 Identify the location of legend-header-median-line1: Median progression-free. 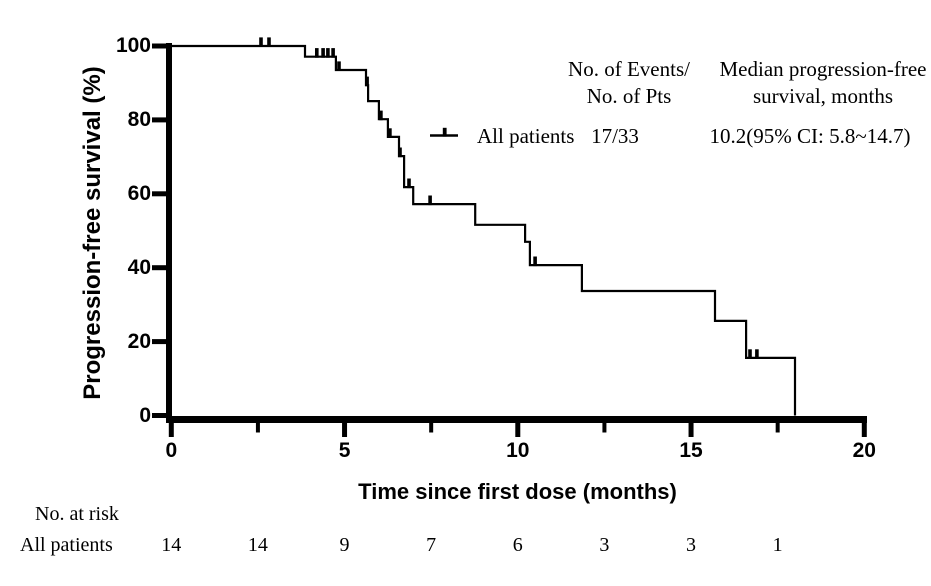
(823, 69).